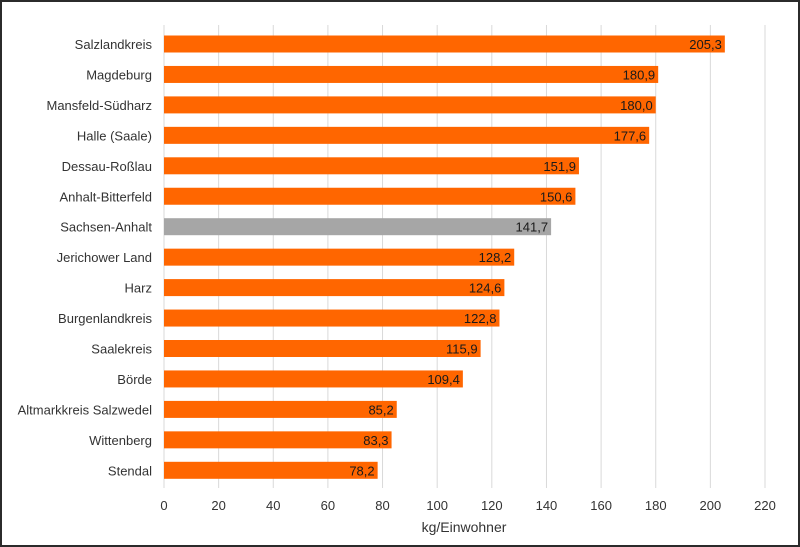 This screenshot has height=547, width=800. What do you see at coordinates (656, 505) in the screenshot?
I see `x-tick-label: 180` at bounding box center [656, 505].